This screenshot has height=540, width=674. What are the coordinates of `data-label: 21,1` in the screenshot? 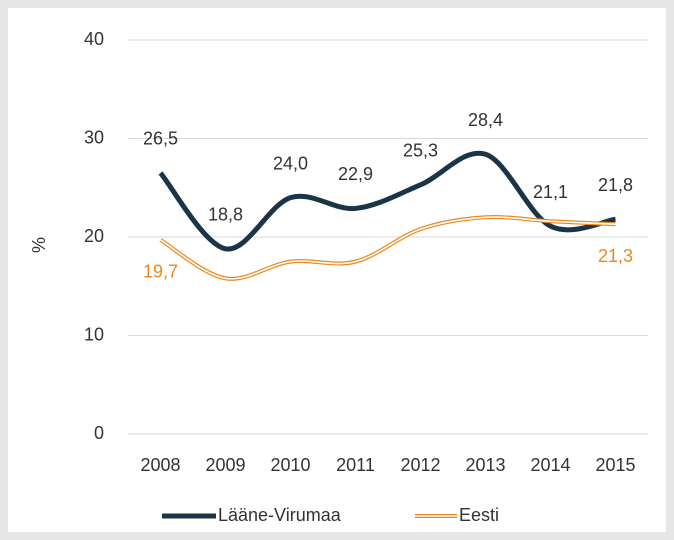 It's located at (550, 192).